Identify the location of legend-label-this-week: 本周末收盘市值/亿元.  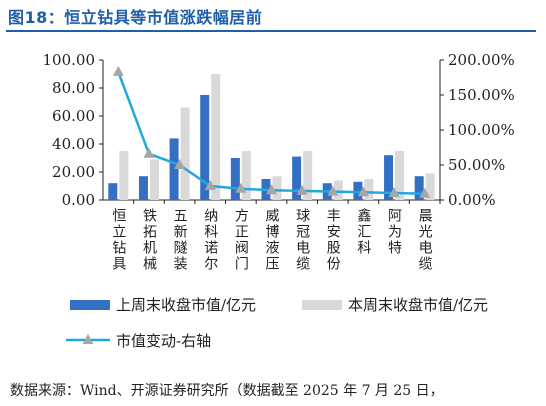
(418, 305).